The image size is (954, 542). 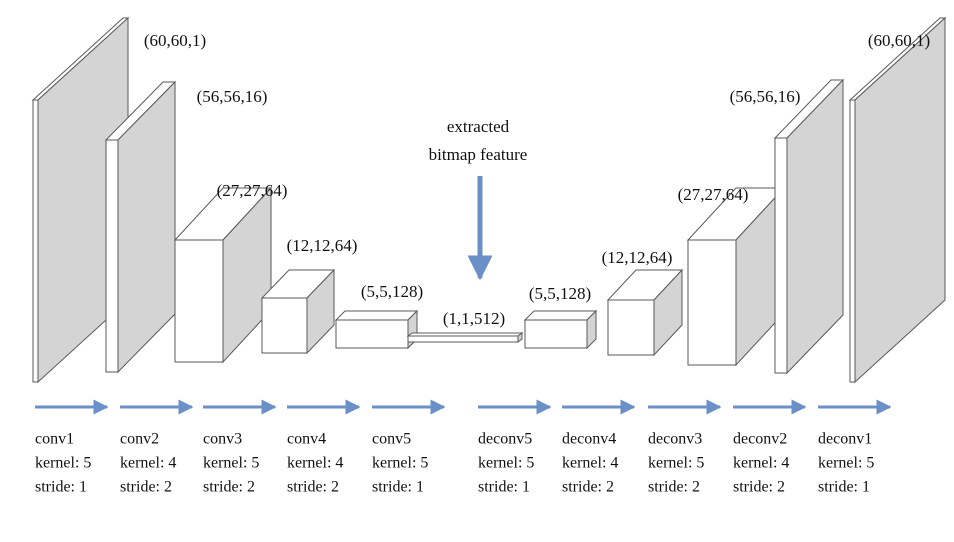 What do you see at coordinates (760, 439) in the screenshot?
I see `layer-name: deconv2` at bounding box center [760, 439].